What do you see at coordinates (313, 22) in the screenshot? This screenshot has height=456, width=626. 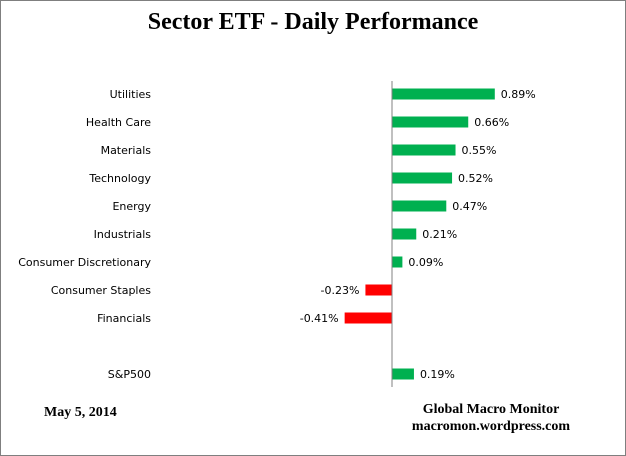 I see `chart-title: Sector ETF - Daily Performance` at bounding box center [313, 22].